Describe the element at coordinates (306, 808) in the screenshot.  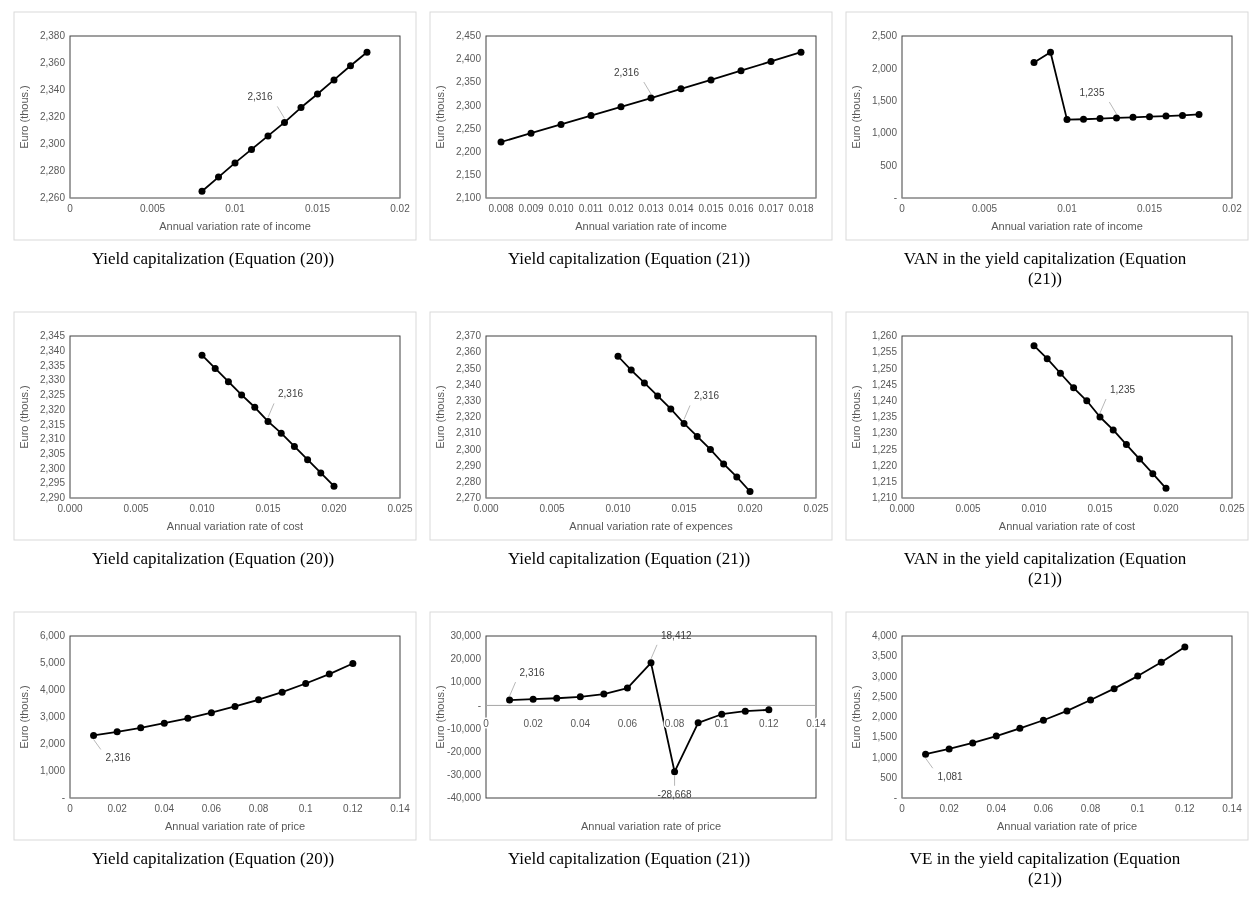
I see `x-tick-label: 0.1` at that location.